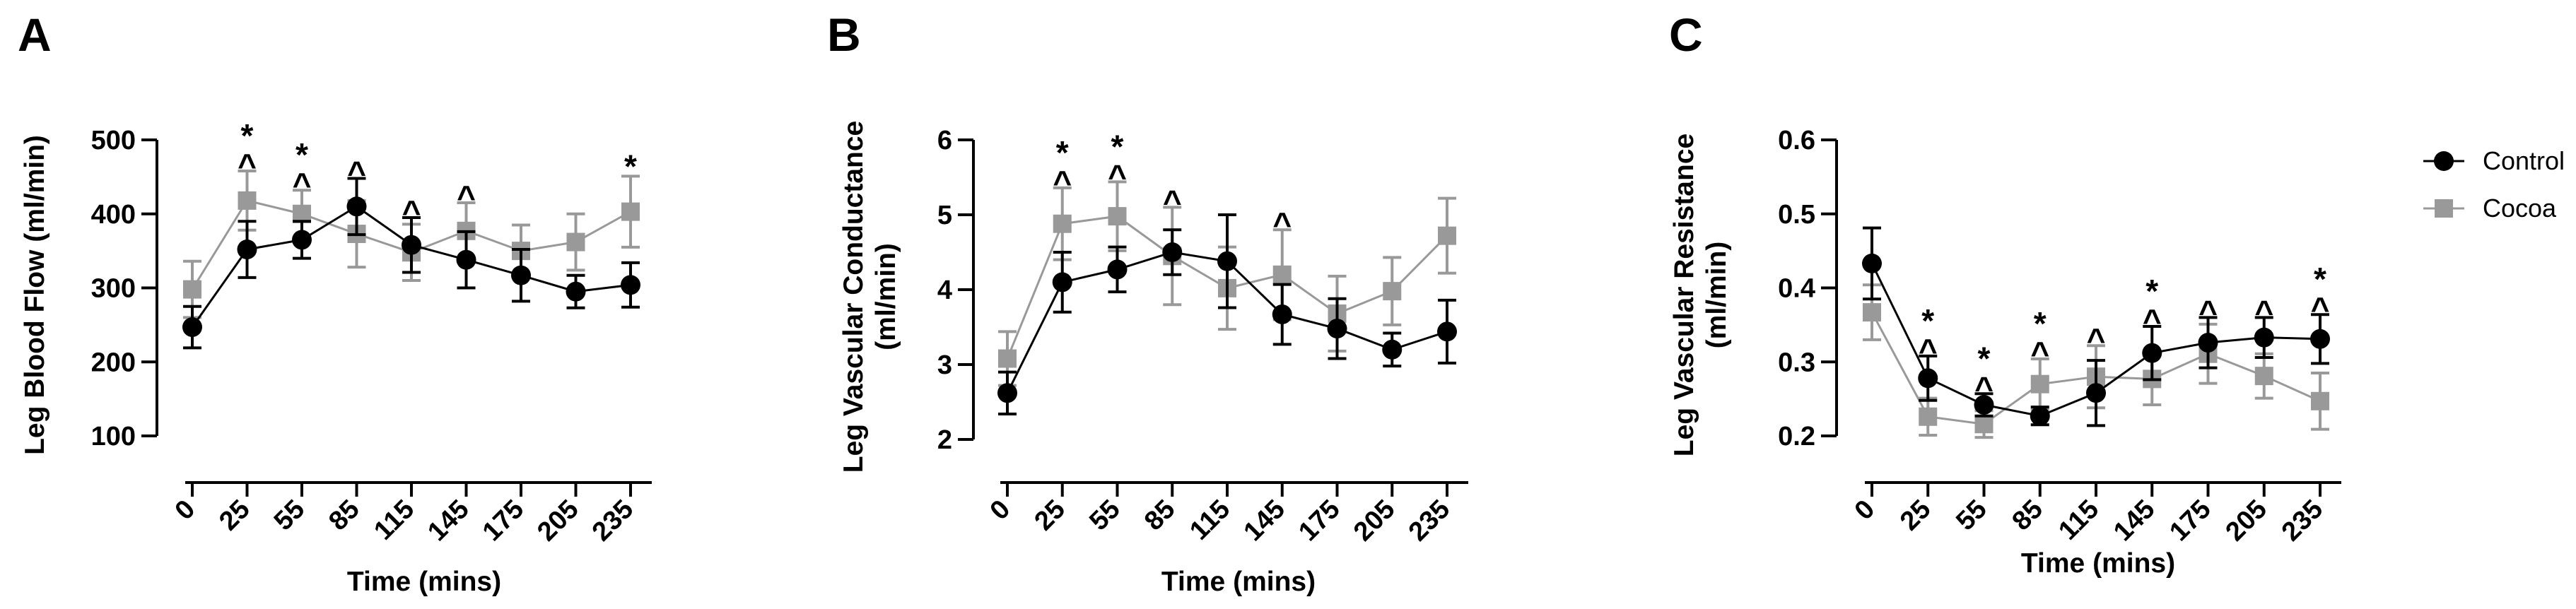  What do you see at coordinates (2444, 161) in the screenshot?
I see `legend-marker-control` at bounding box center [2444, 161].